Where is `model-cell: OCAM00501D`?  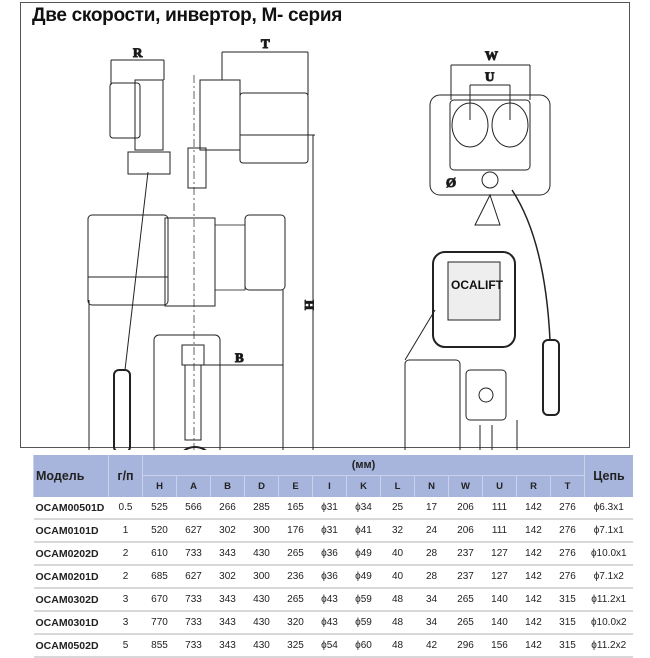 model-cell: OCAM00501D is located at coordinates (71, 508).